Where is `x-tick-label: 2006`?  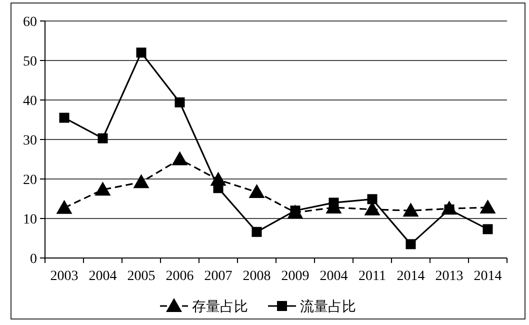 x-tick-label: 2006 is located at coordinates (180, 276).